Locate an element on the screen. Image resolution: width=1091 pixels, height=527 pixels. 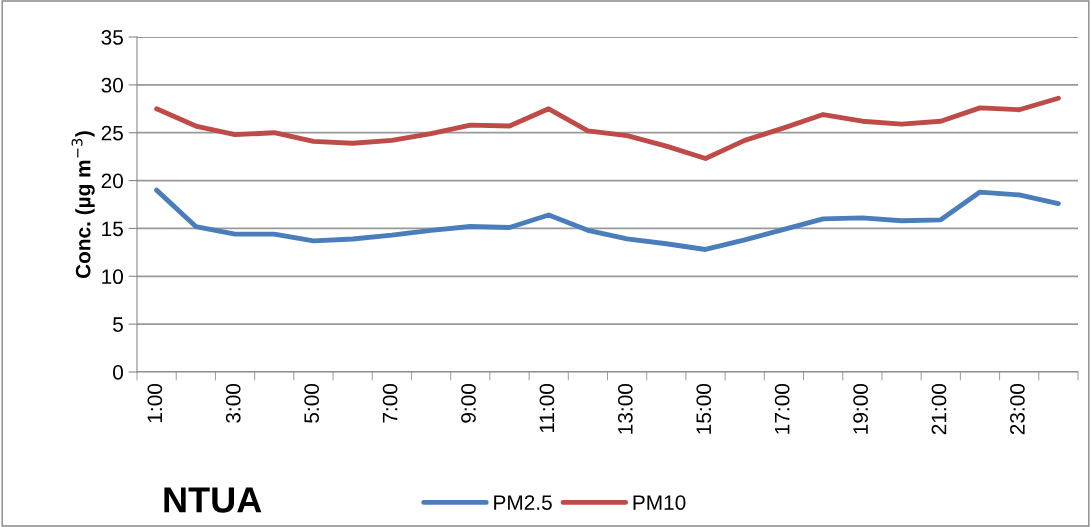
x-tick-label: 11:00 is located at coordinates (547, 408).